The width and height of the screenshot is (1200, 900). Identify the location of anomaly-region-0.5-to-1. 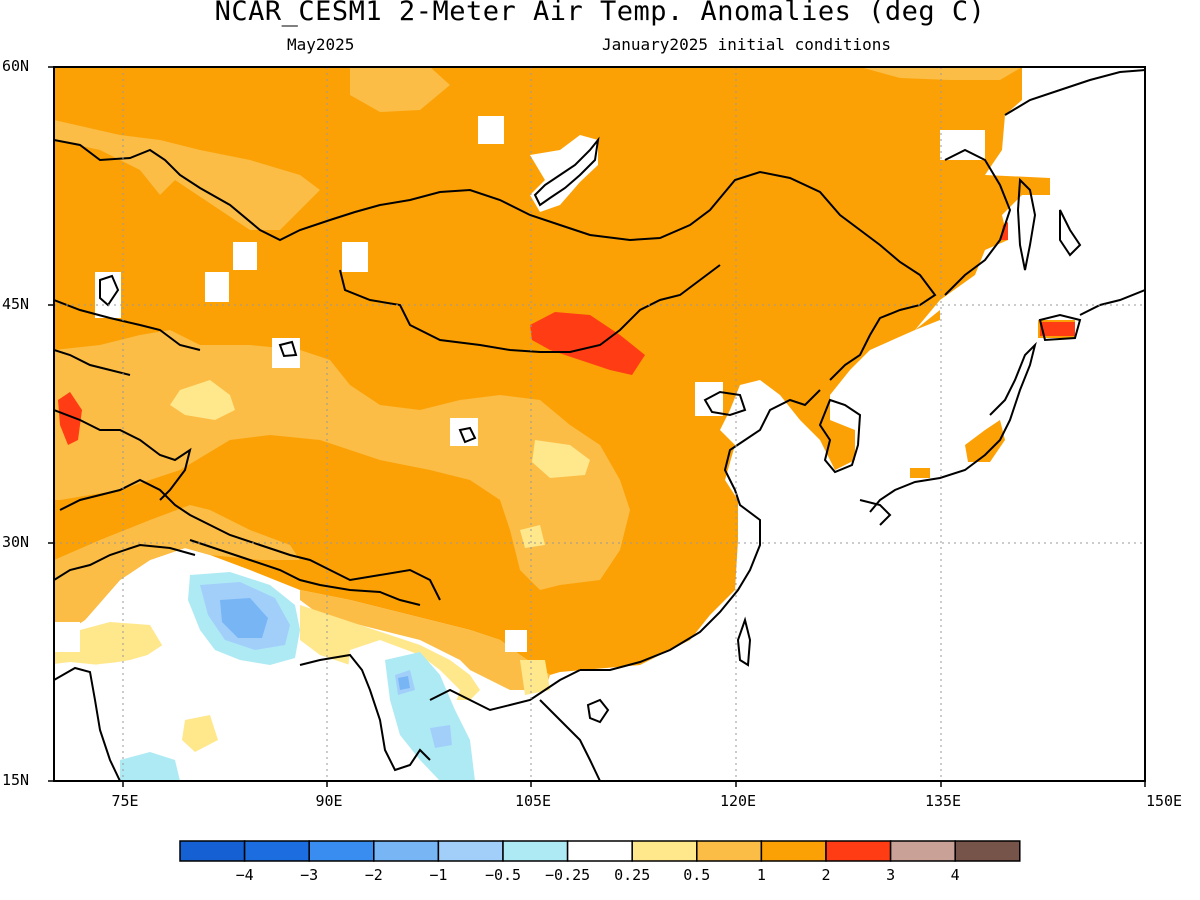
(187, 175).